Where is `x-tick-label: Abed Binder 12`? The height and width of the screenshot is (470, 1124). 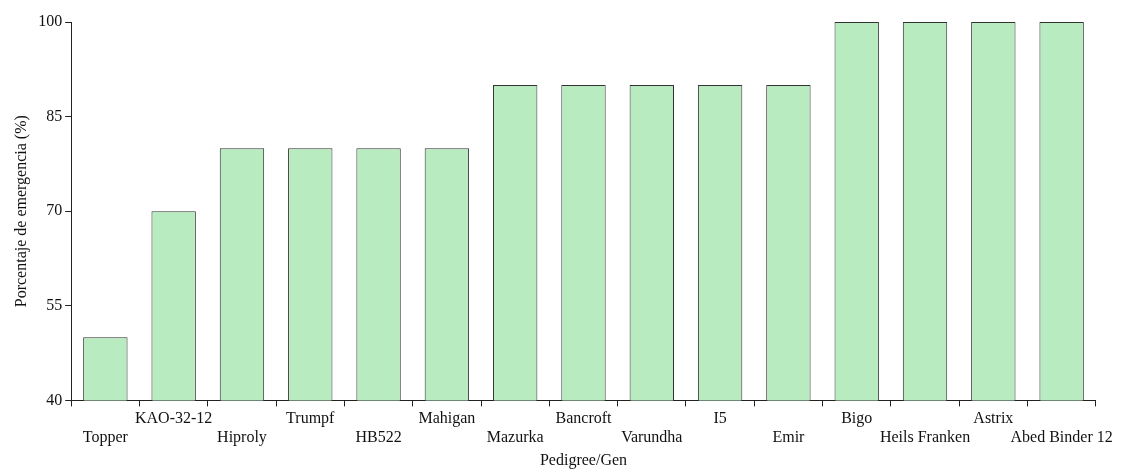
x-tick-label: Abed Binder 12 is located at coordinates (1061, 437).